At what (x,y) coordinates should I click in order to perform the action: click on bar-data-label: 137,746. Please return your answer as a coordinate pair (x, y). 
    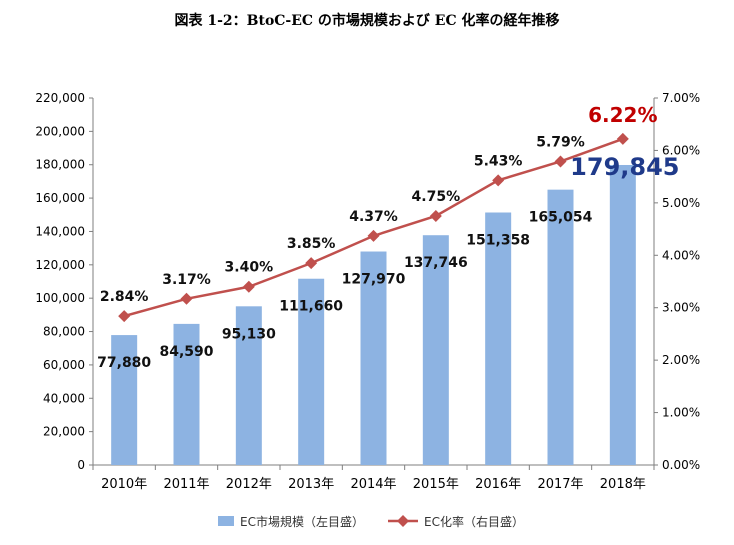
    Looking at the image, I should click on (436, 263).